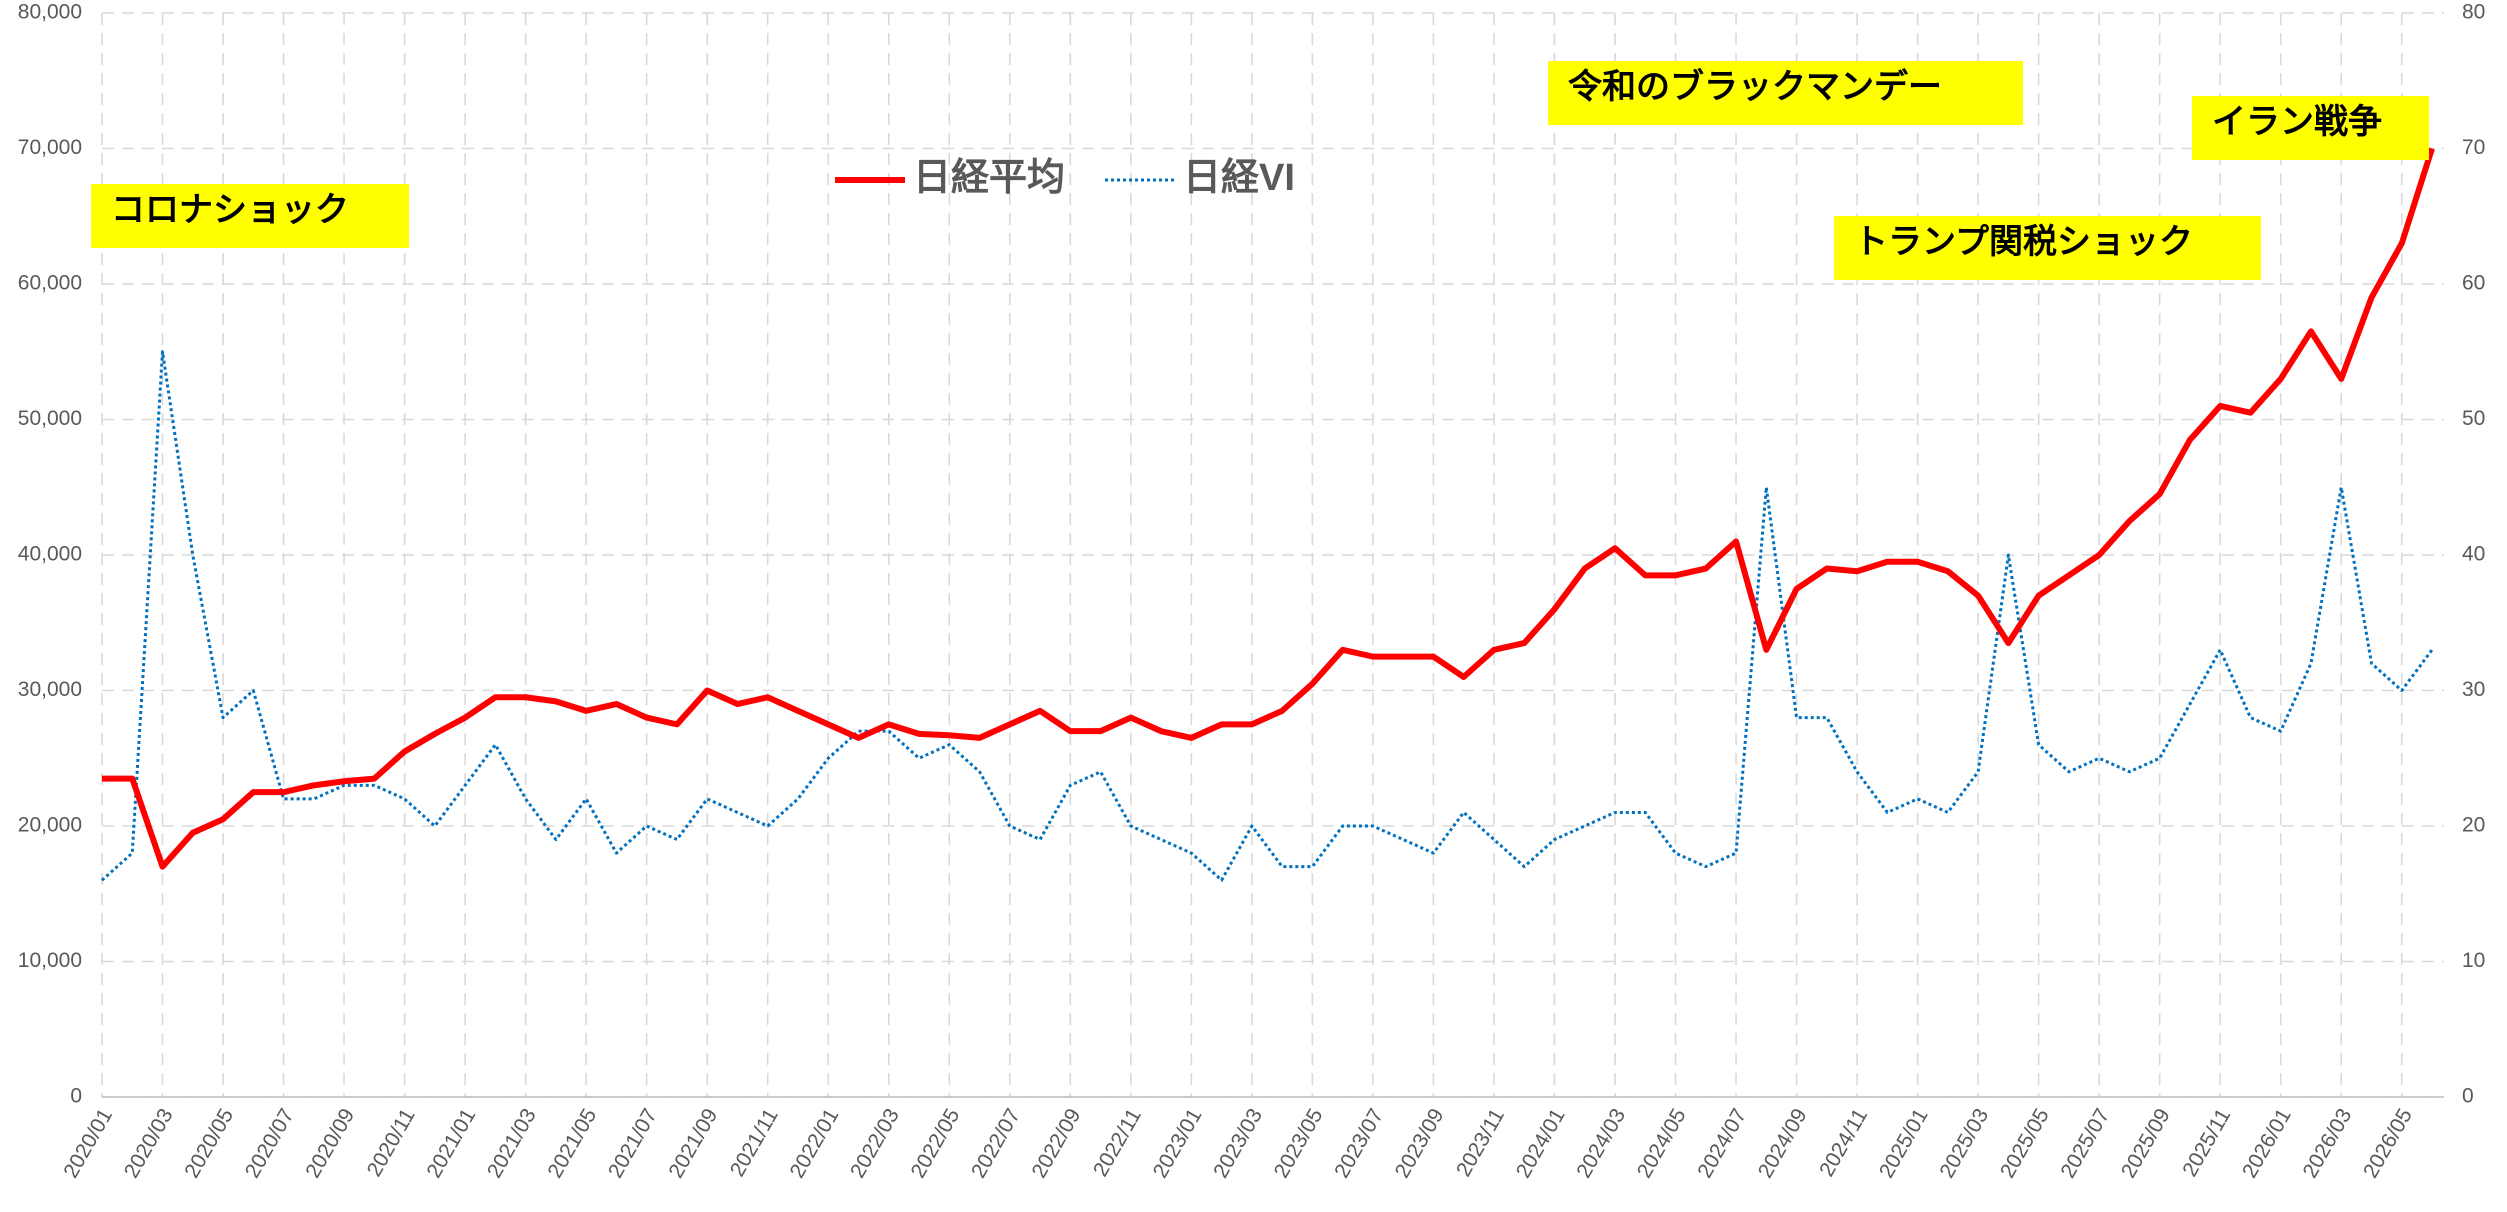 This screenshot has height=1212, width=2507. What do you see at coordinates (1662, 1143) in the screenshot?
I see `x-tick-label: 2024/05` at bounding box center [1662, 1143].